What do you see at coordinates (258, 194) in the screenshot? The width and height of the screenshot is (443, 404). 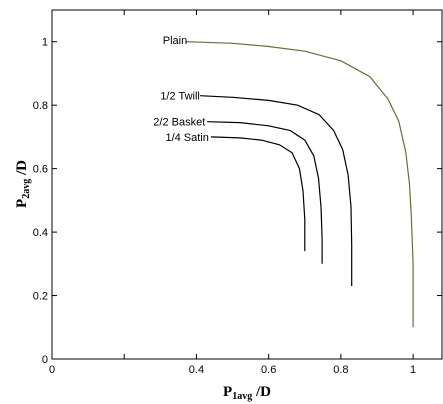 I see `series-line-1-4-satin` at bounding box center [258, 194].